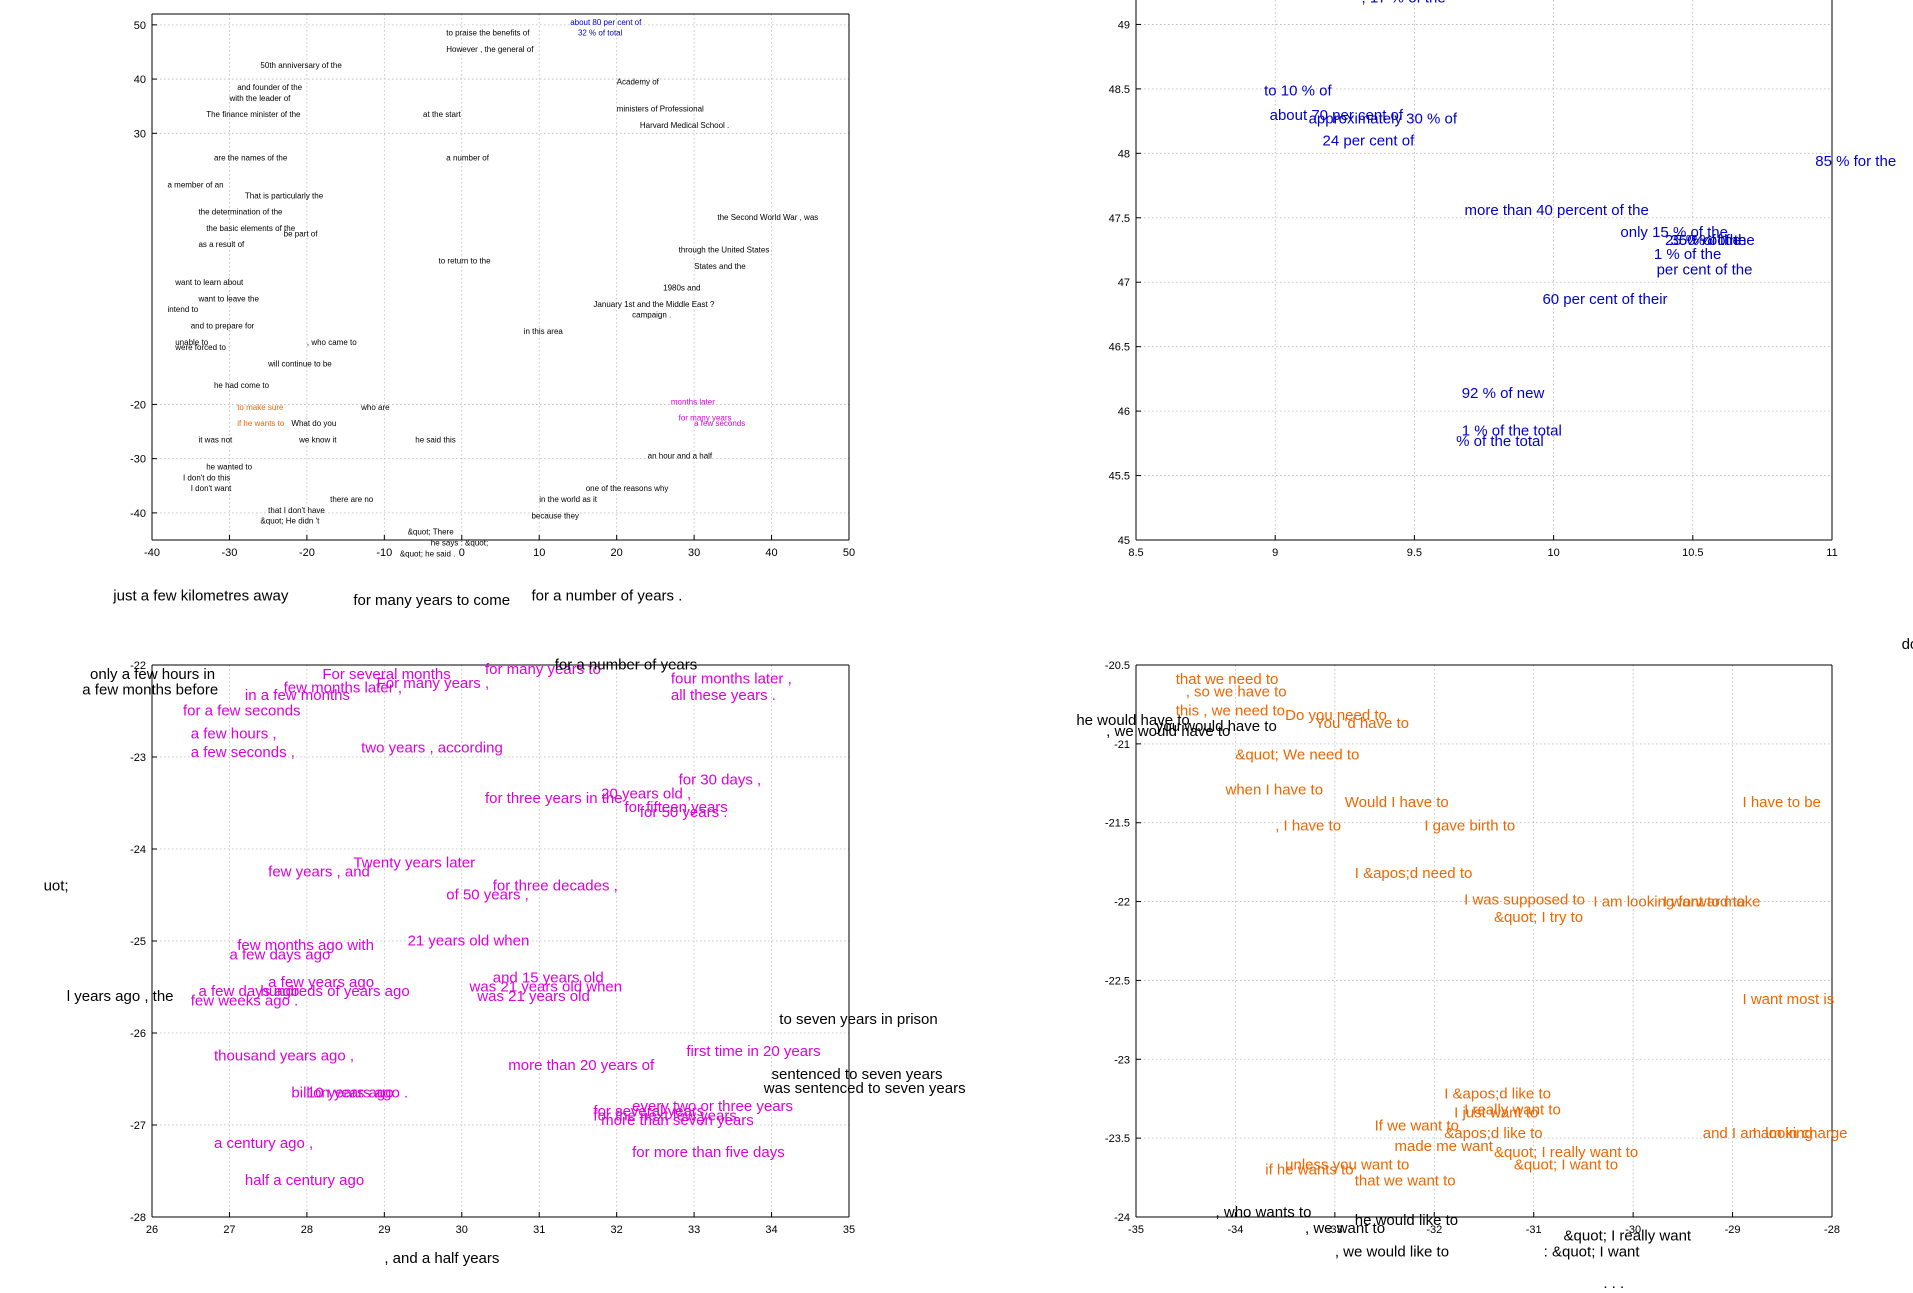 Image resolution: width=1913 pixels, height=1293 pixels. I want to click on data-point-label: unless you want to, so click(1347, 1165).